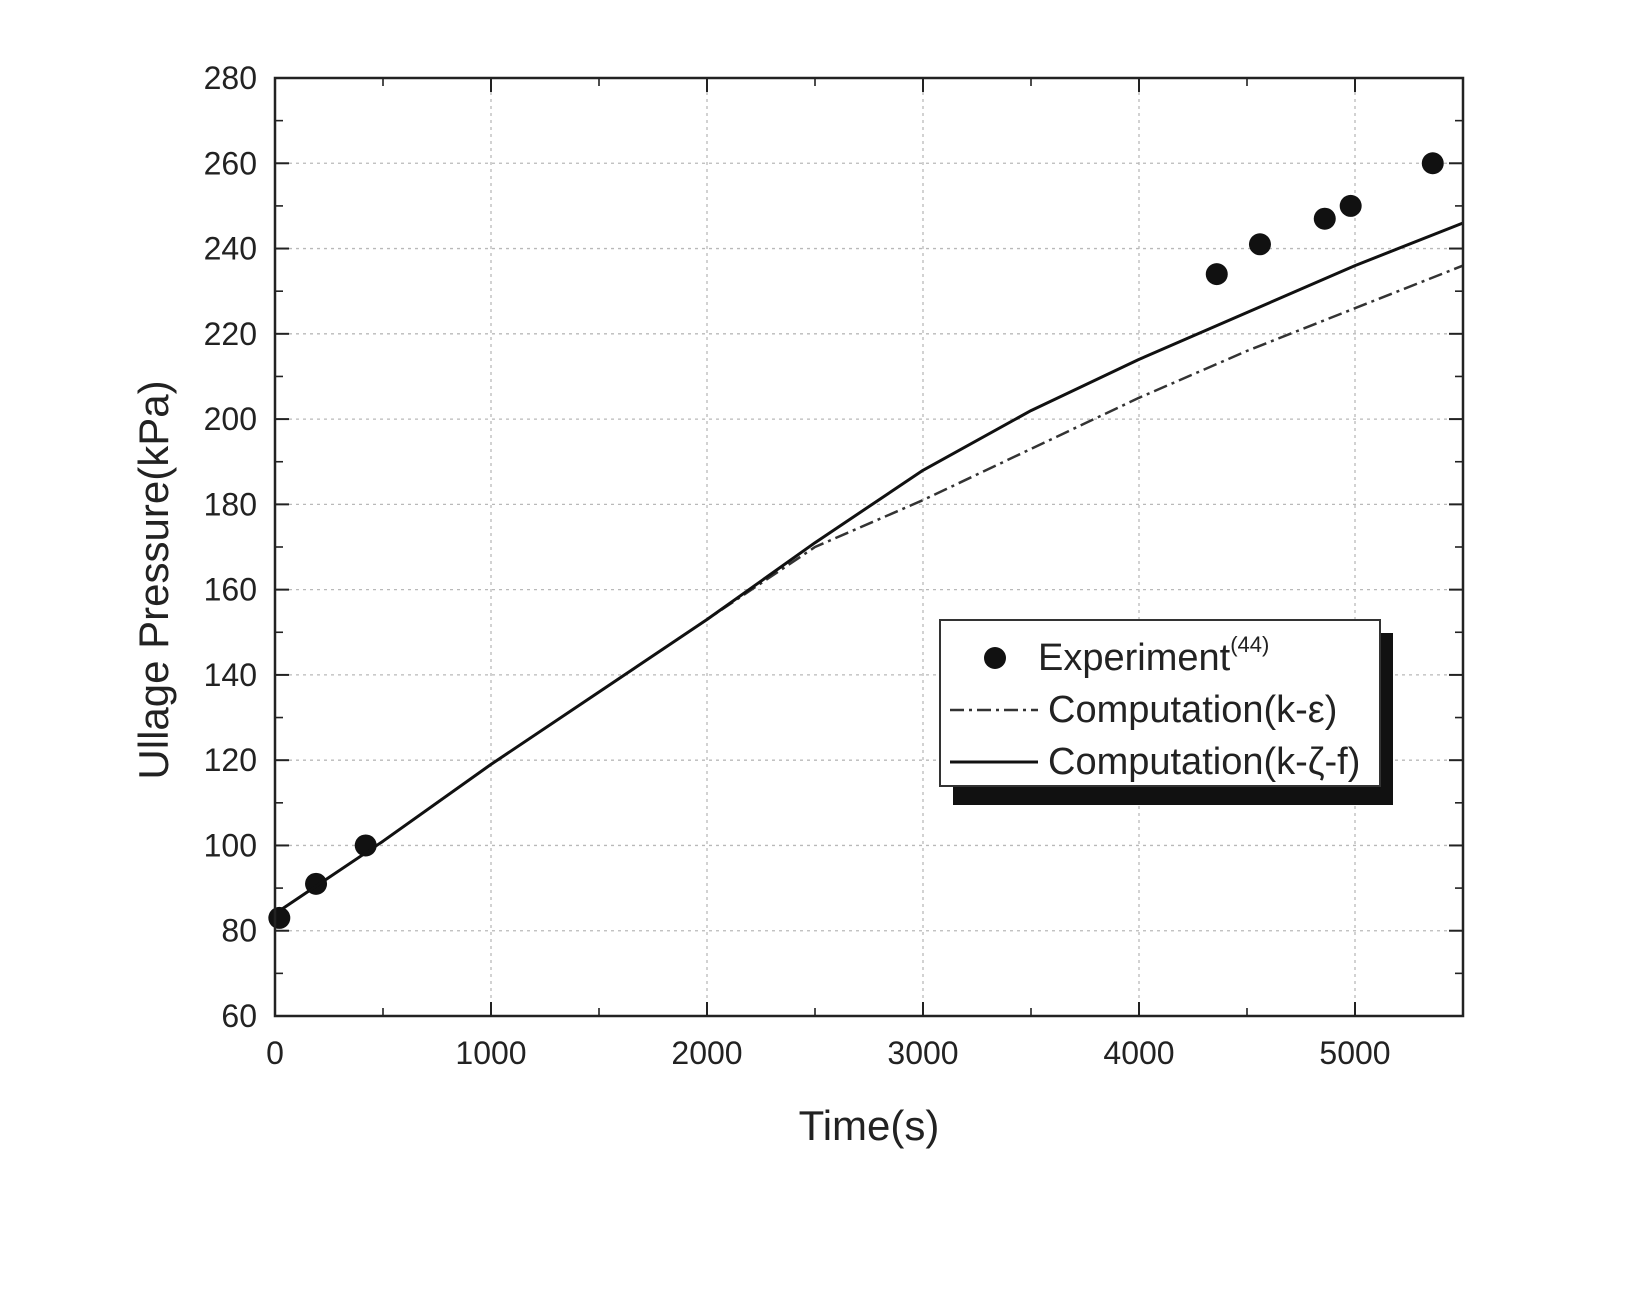 The width and height of the screenshot is (1637, 1303). Describe the element at coordinates (1138, 1053) in the screenshot. I see `x-tick-label: 4000` at that location.